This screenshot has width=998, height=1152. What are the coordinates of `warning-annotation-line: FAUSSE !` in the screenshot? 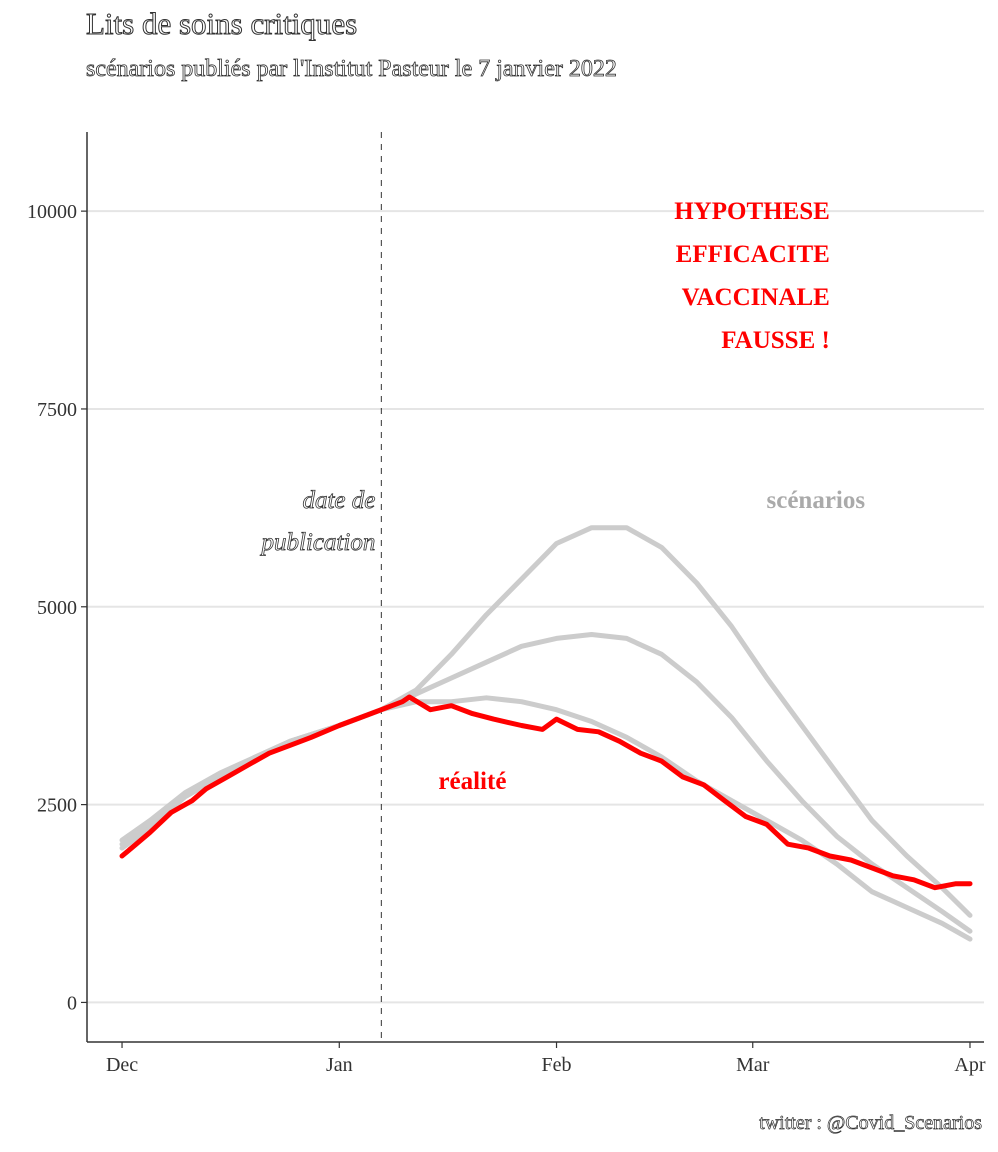 It's located at (775, 340).